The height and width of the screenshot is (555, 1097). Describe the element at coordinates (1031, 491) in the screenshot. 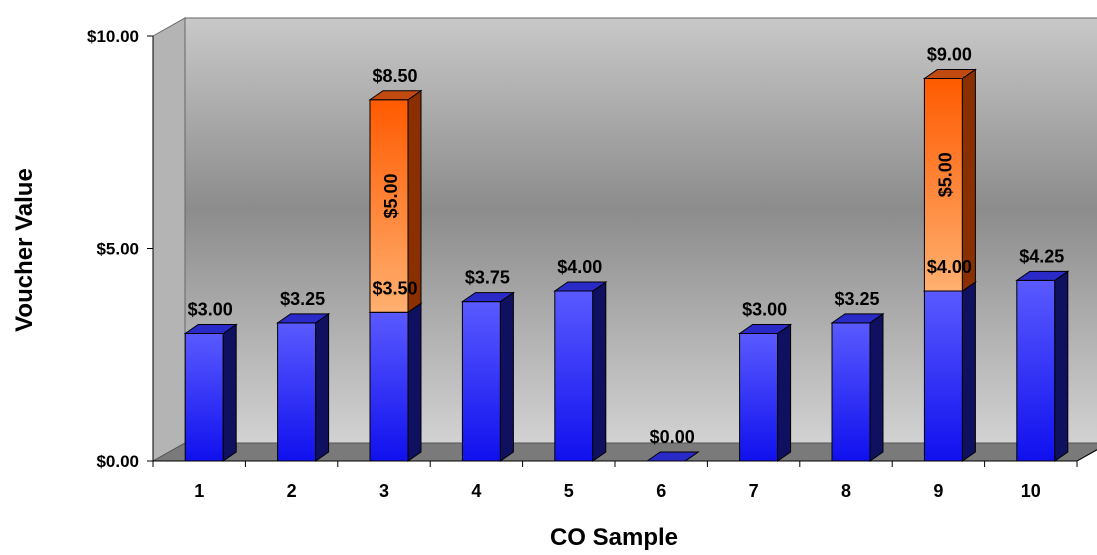

I see `x-tick-label: 10` at that location.